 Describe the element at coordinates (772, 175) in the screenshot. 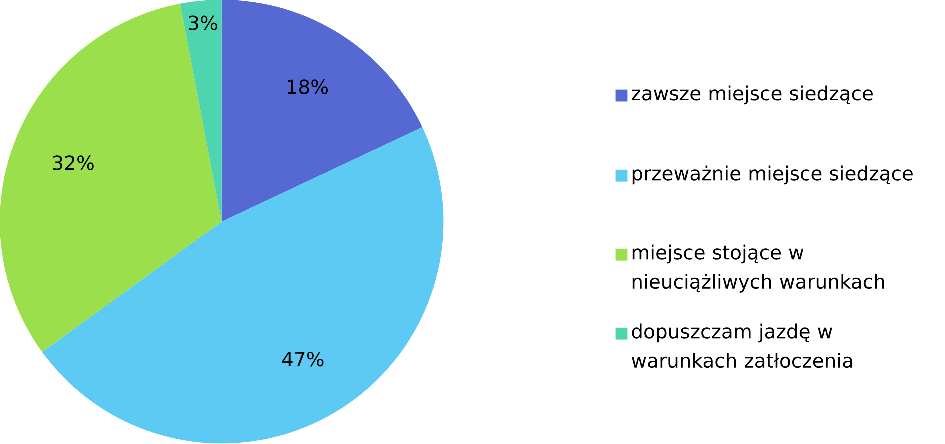

I see `legend-label: przeważnie miejsce siedzące` at that location.